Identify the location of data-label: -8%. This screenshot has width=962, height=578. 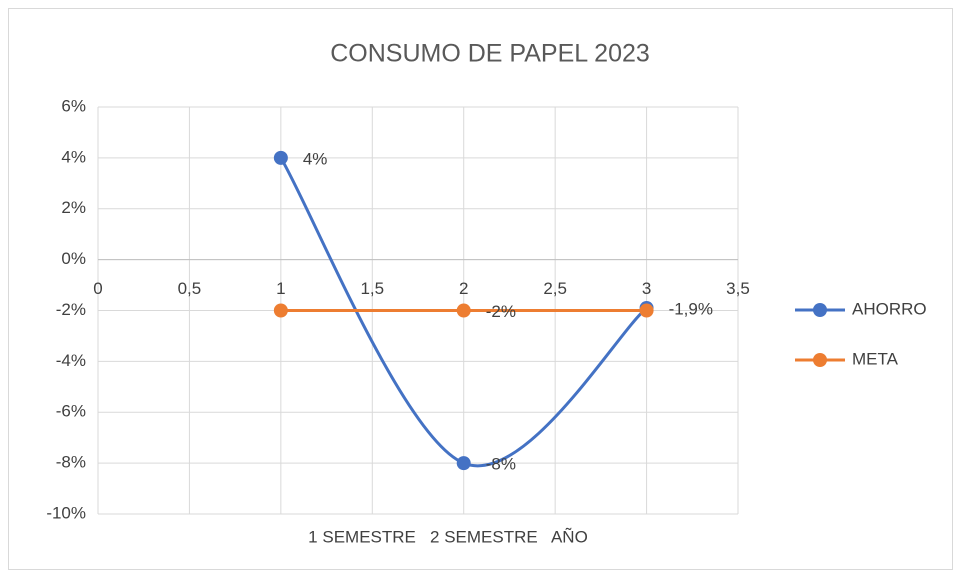
(501, 464).